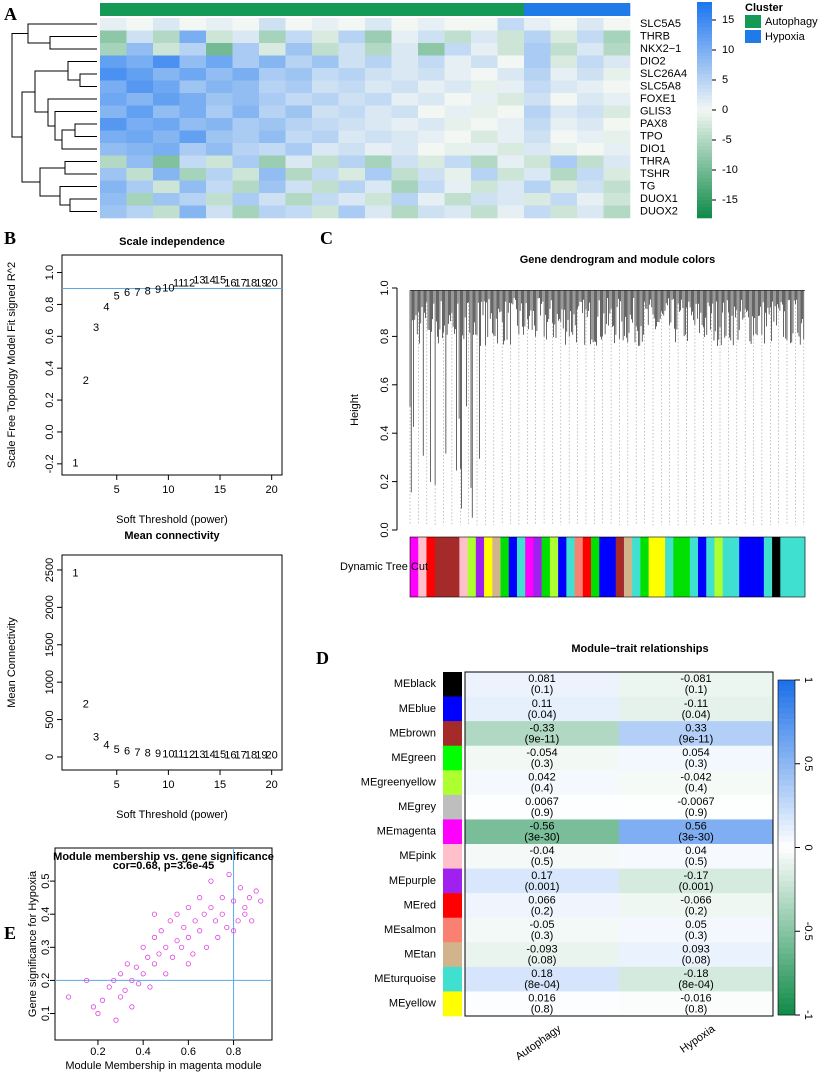 Image resolution: width=819 pixels, height=1077 pixels. Describe the element at coordinates (241, 755) in the screenshot. I see `point-label: 17` at that location.